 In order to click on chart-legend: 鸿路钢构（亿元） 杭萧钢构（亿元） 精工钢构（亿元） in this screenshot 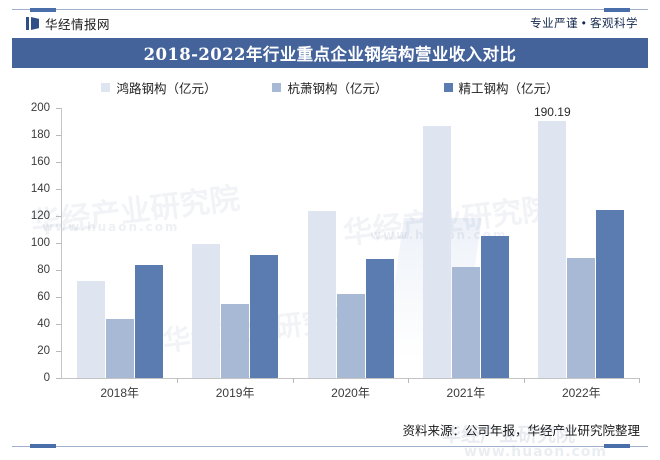, I will do `click(330, 87)`.